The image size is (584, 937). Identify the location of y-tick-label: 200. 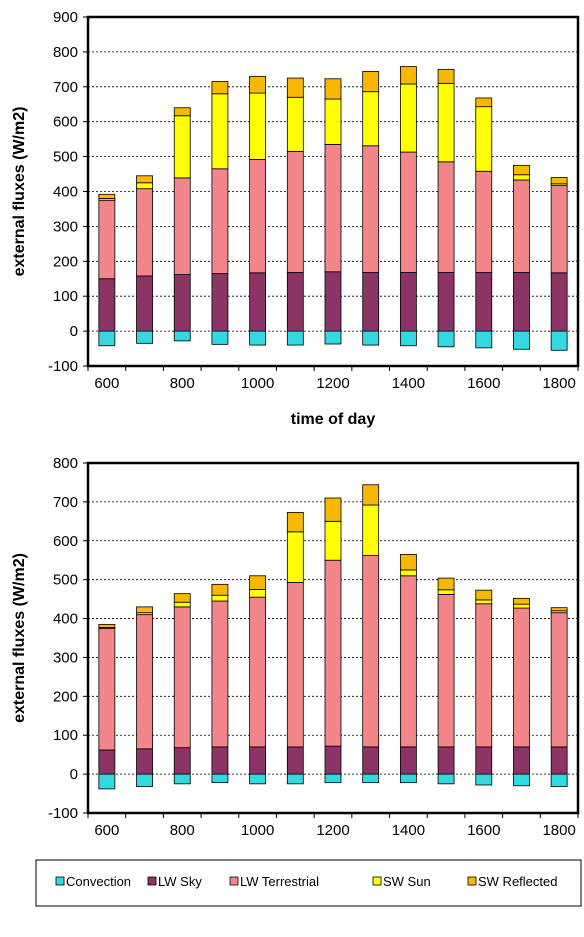
(65, 261).